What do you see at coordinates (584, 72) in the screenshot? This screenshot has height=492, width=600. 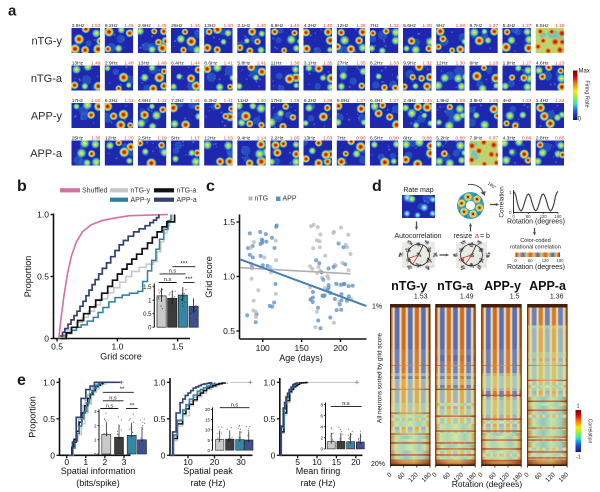 I see `svg-text: Max` at bounding box center [584, 72].